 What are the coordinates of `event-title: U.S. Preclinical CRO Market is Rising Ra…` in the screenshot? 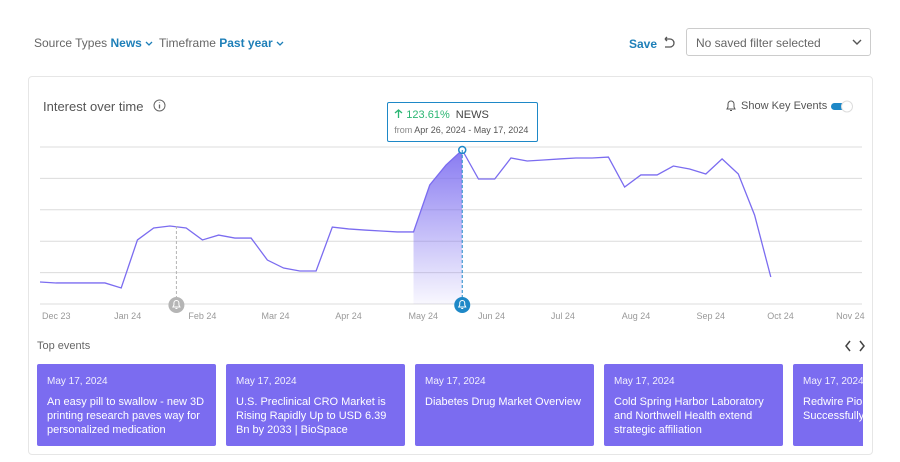 It's located at (311, 416).